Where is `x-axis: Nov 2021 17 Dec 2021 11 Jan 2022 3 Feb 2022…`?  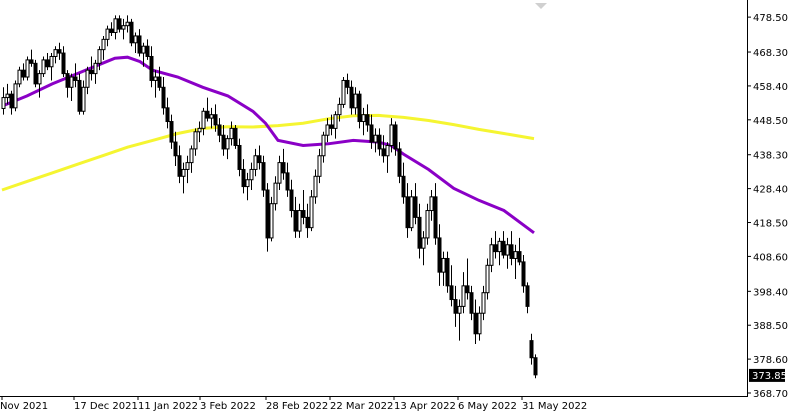 x-axis: Nov 2021 17 Dec 2021 11 Jan 2022 3 Feb 2022… is located at coordinates (293, 404).